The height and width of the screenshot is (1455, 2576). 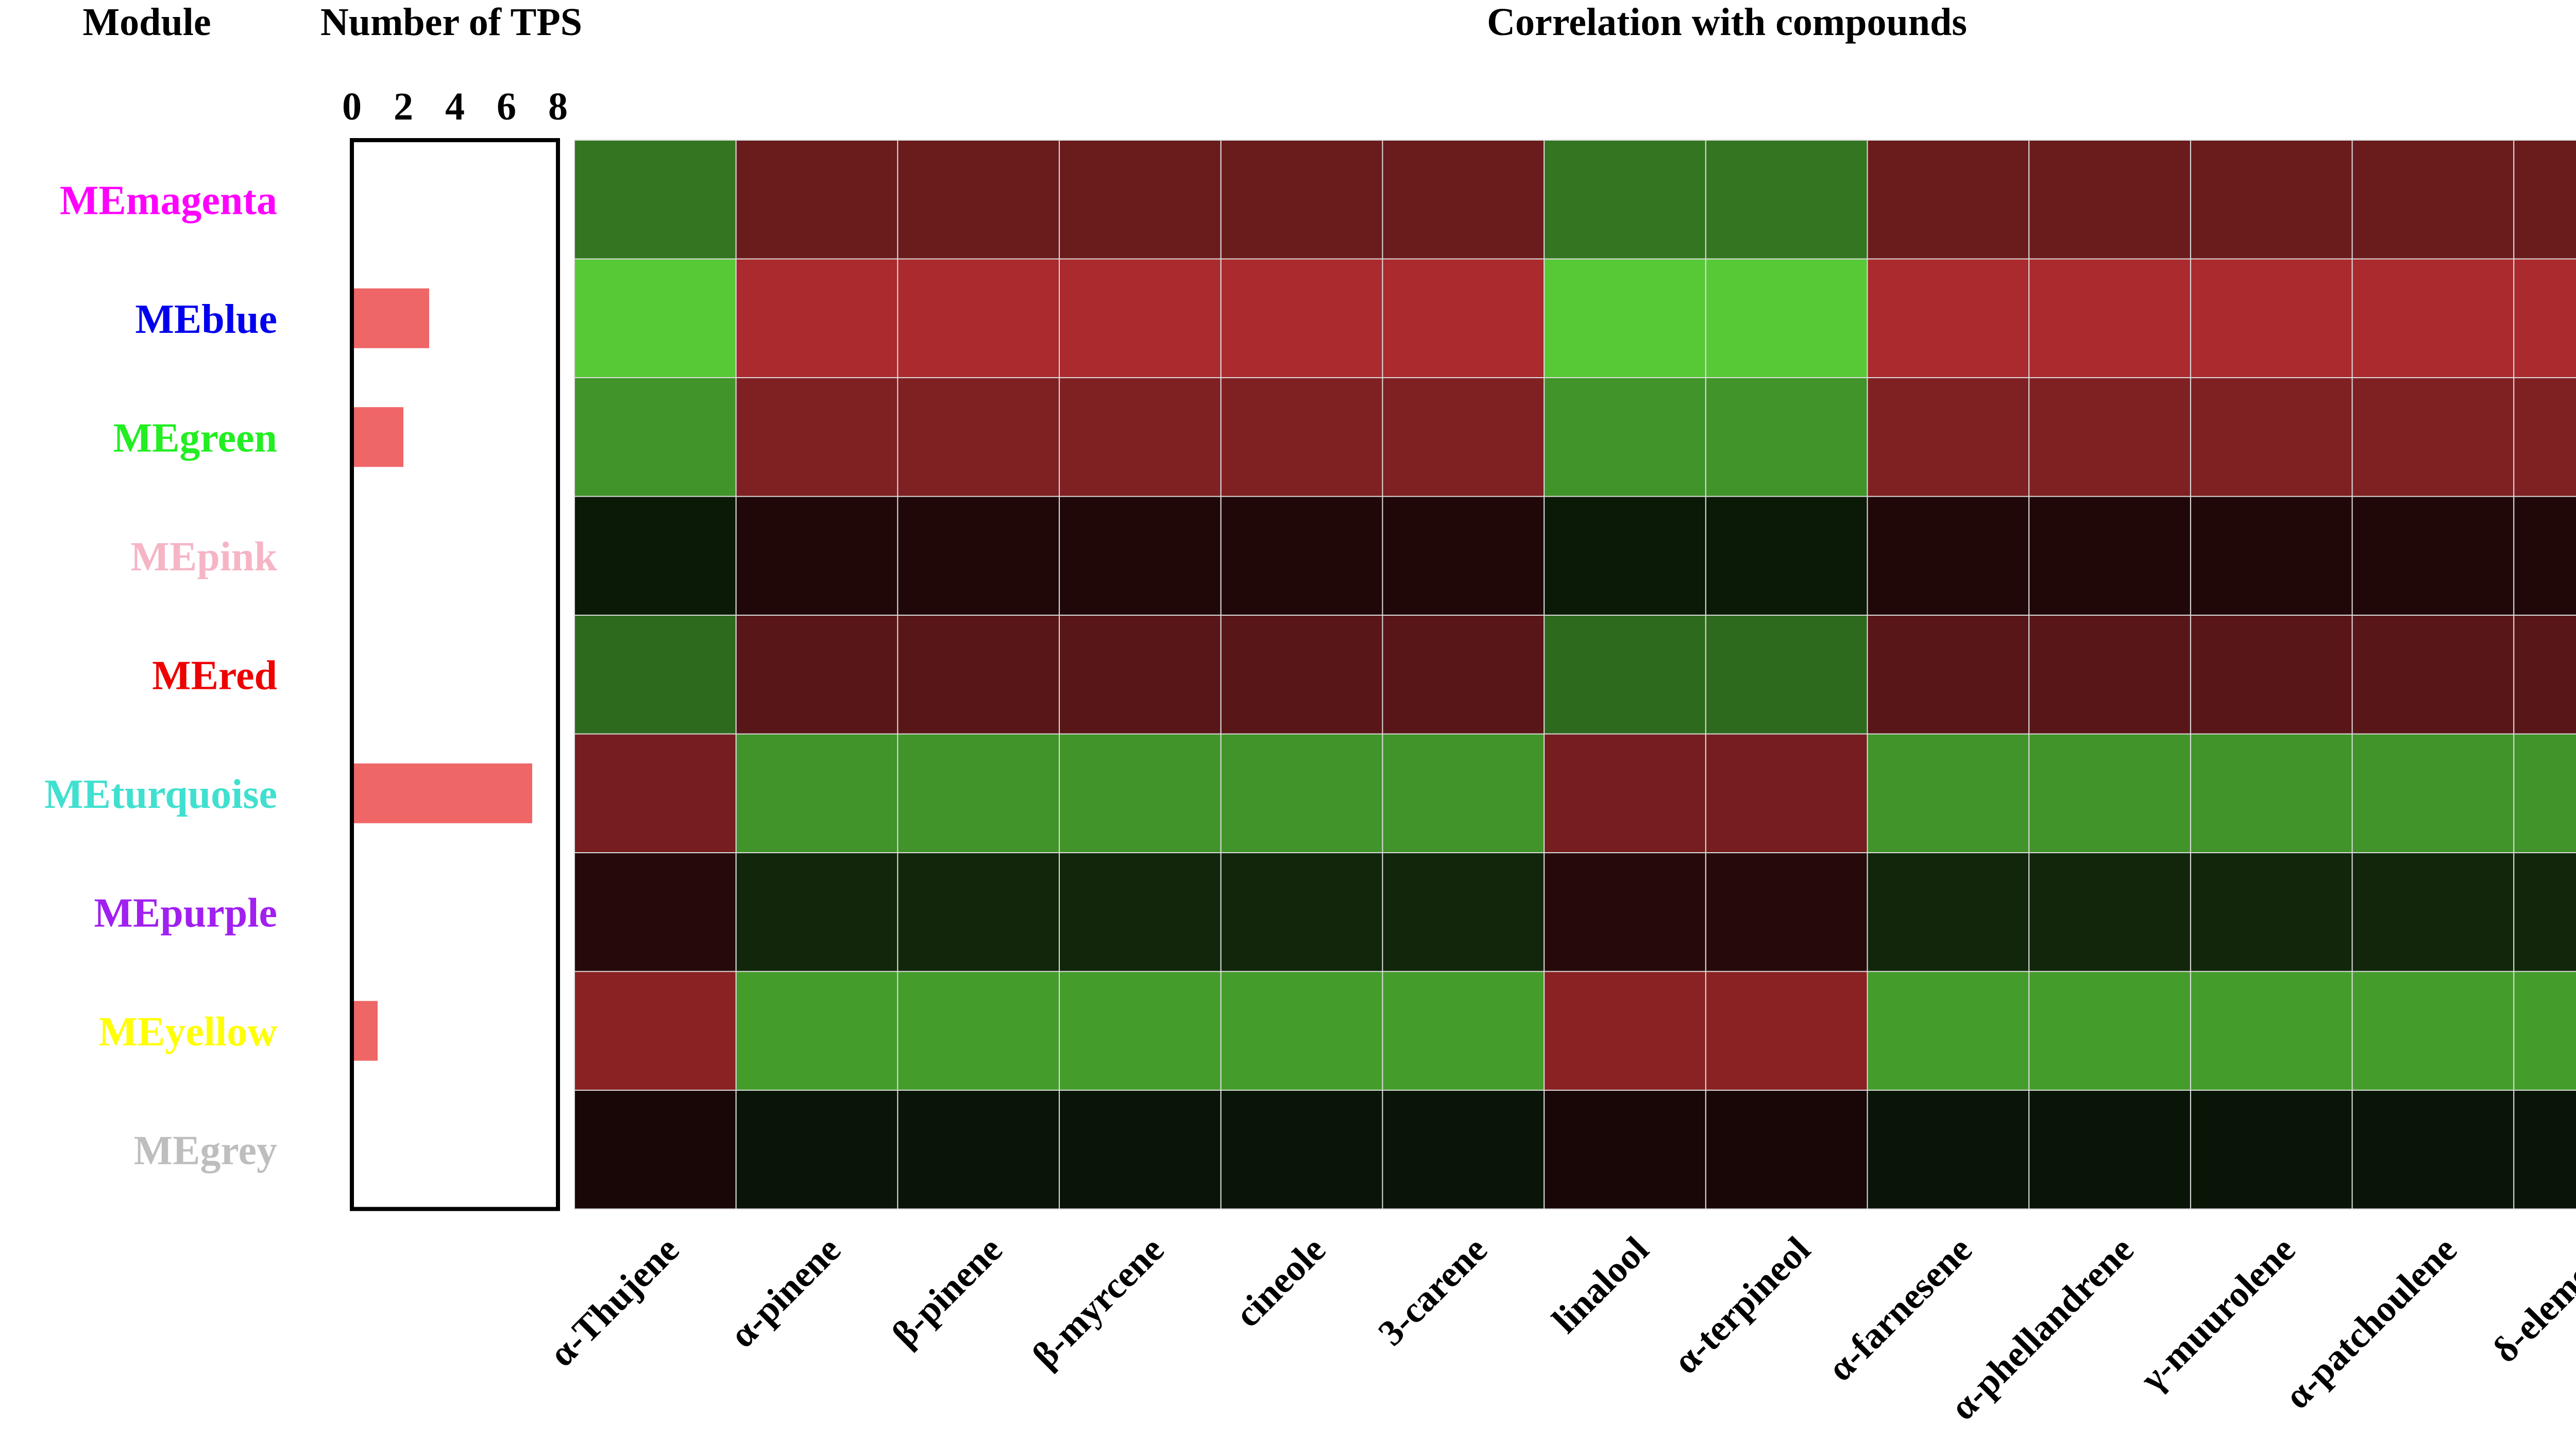 I want to click on compound-label: linalool, so click(x=1600, y=1285).